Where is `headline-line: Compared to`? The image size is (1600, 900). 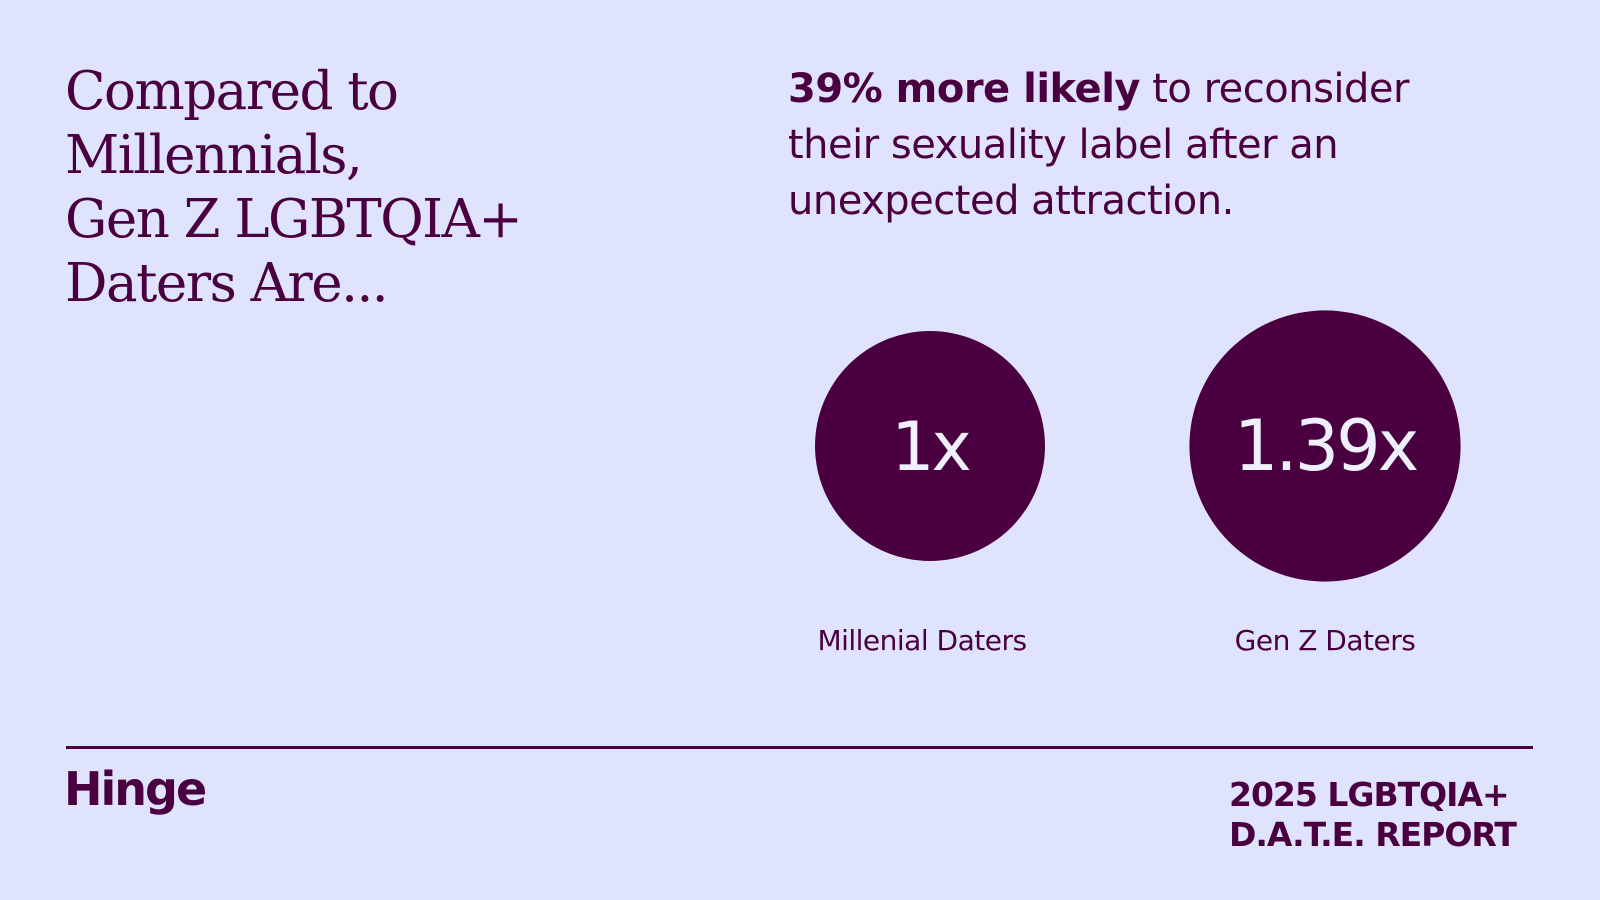
headline-line: Compared to is located at coordinates (232, 91).